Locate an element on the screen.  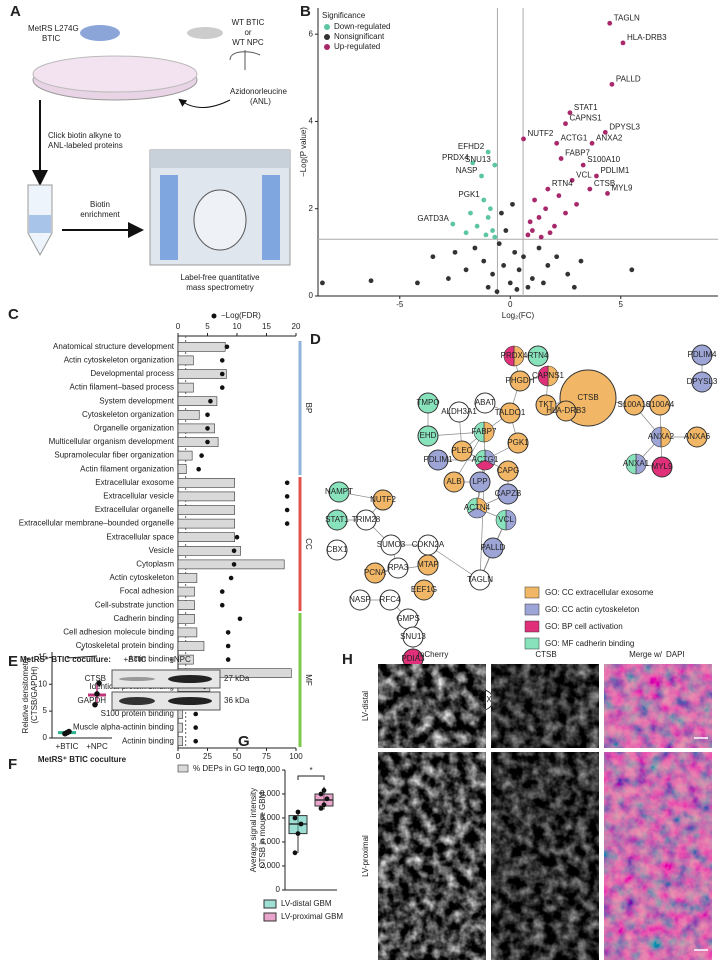
legend-title: Significance is located at coordinates (344, 15).